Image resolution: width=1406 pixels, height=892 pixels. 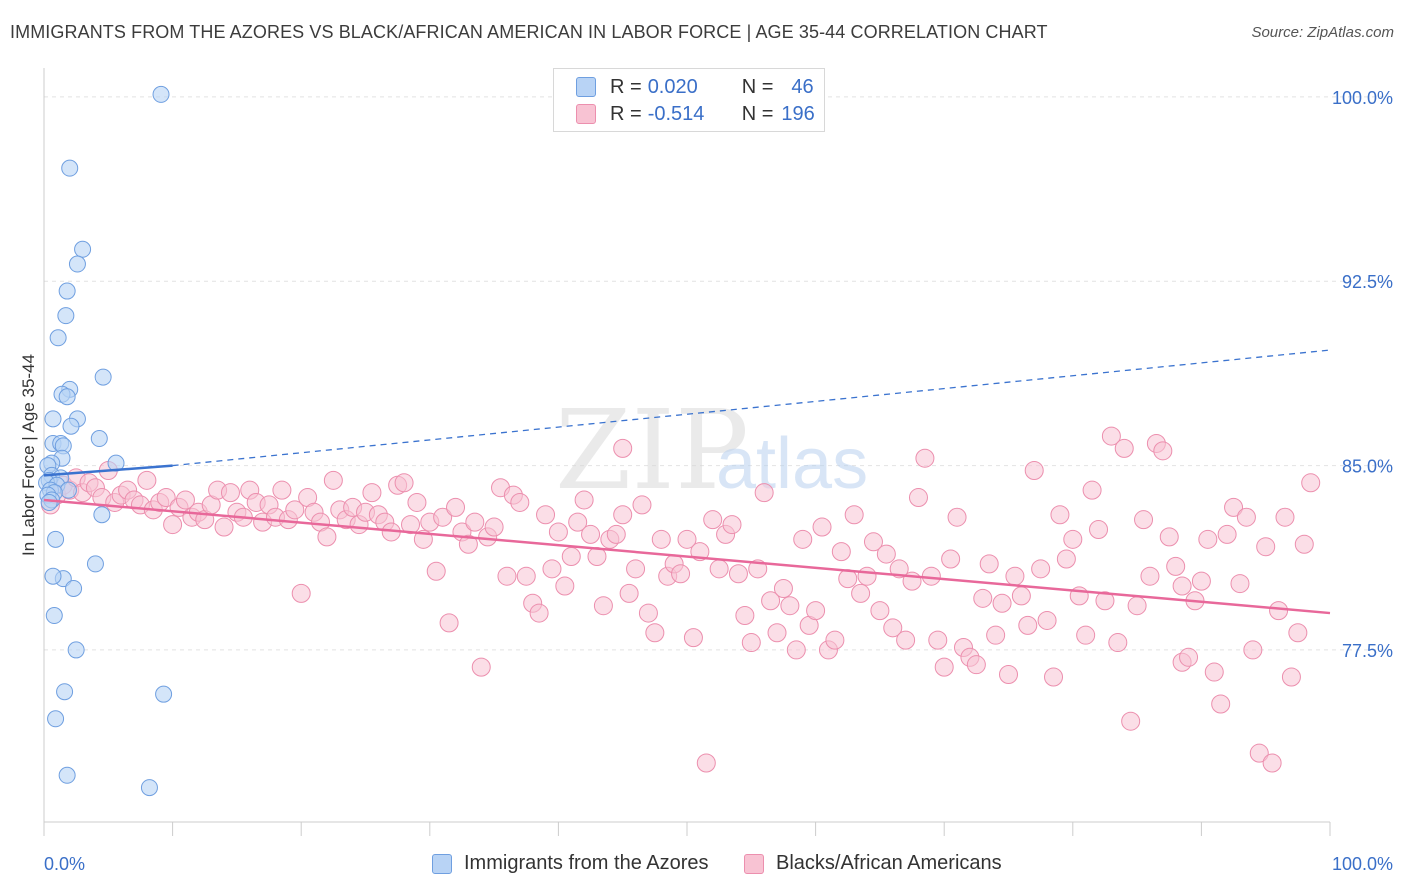 What do you see at coordinates (1367, 467) in the screenshot?
I see `y-tick-label: 85.0%` at bounding box center [1367, 467].